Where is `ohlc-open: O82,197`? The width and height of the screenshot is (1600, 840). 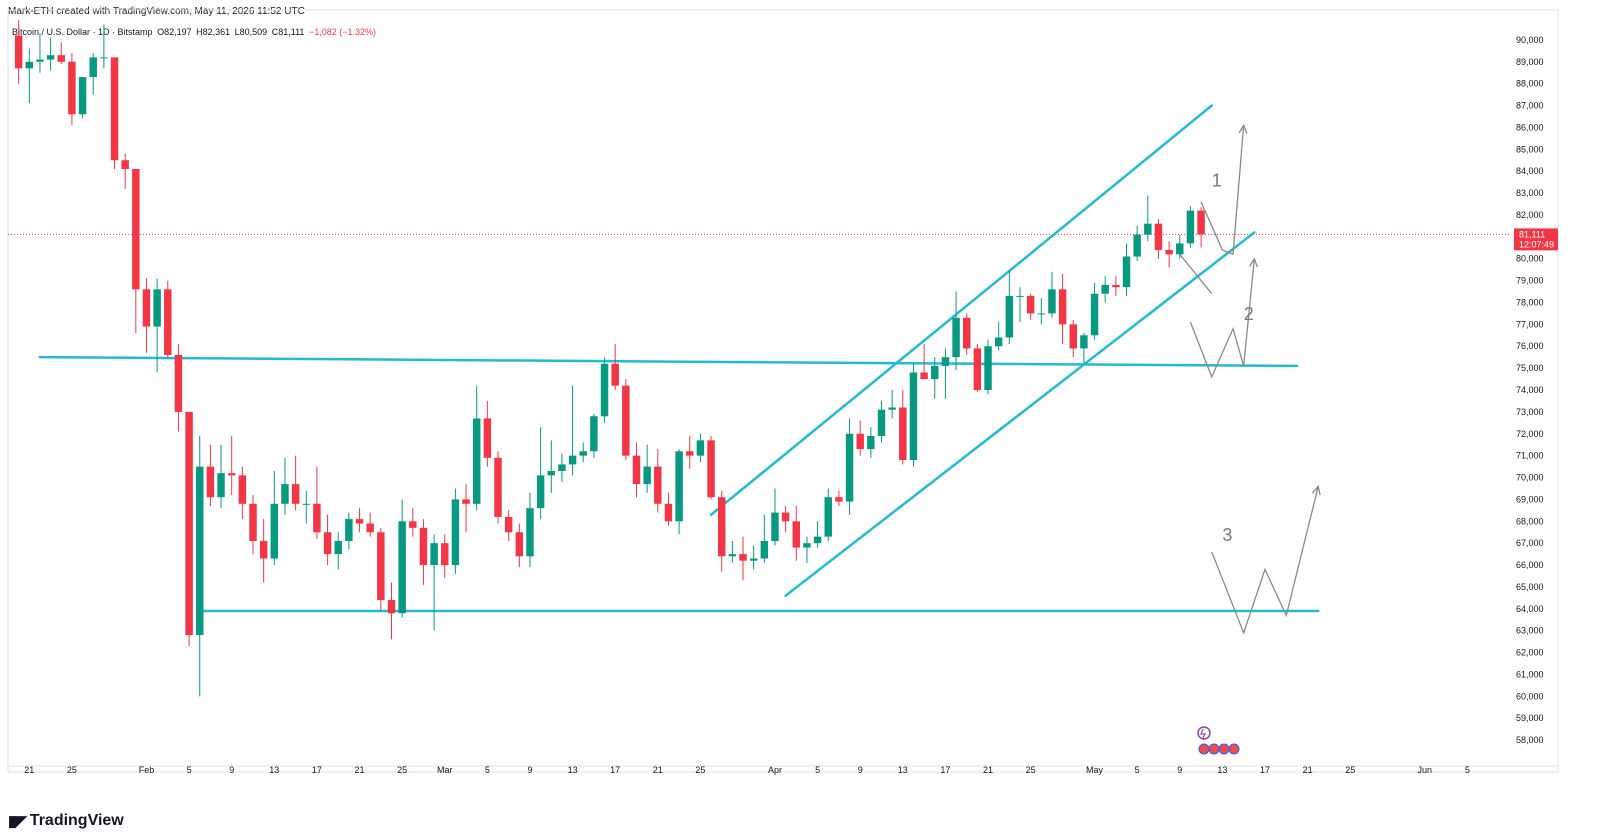
ohlc-open: O82,197 is located at coordinates (174, 32).